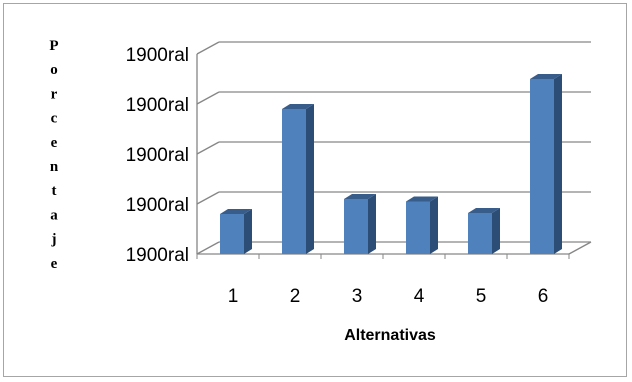 The width and height of the screenshot is (632, 382). What do you see at coordinates (233, 296) in the screenshot?
I see `x-tick-label: 1` at bounding box center [233, 296].